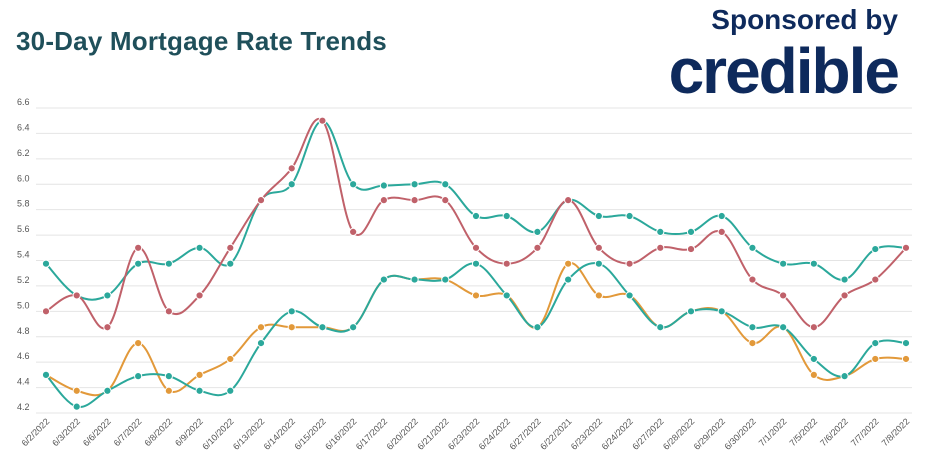 Image resolution: width=932 pixels, height=470 pixels. Describe the element at coordinates (773, 432) in the screenshot. I see `x-tick-label: 7/1/2022` at that location.